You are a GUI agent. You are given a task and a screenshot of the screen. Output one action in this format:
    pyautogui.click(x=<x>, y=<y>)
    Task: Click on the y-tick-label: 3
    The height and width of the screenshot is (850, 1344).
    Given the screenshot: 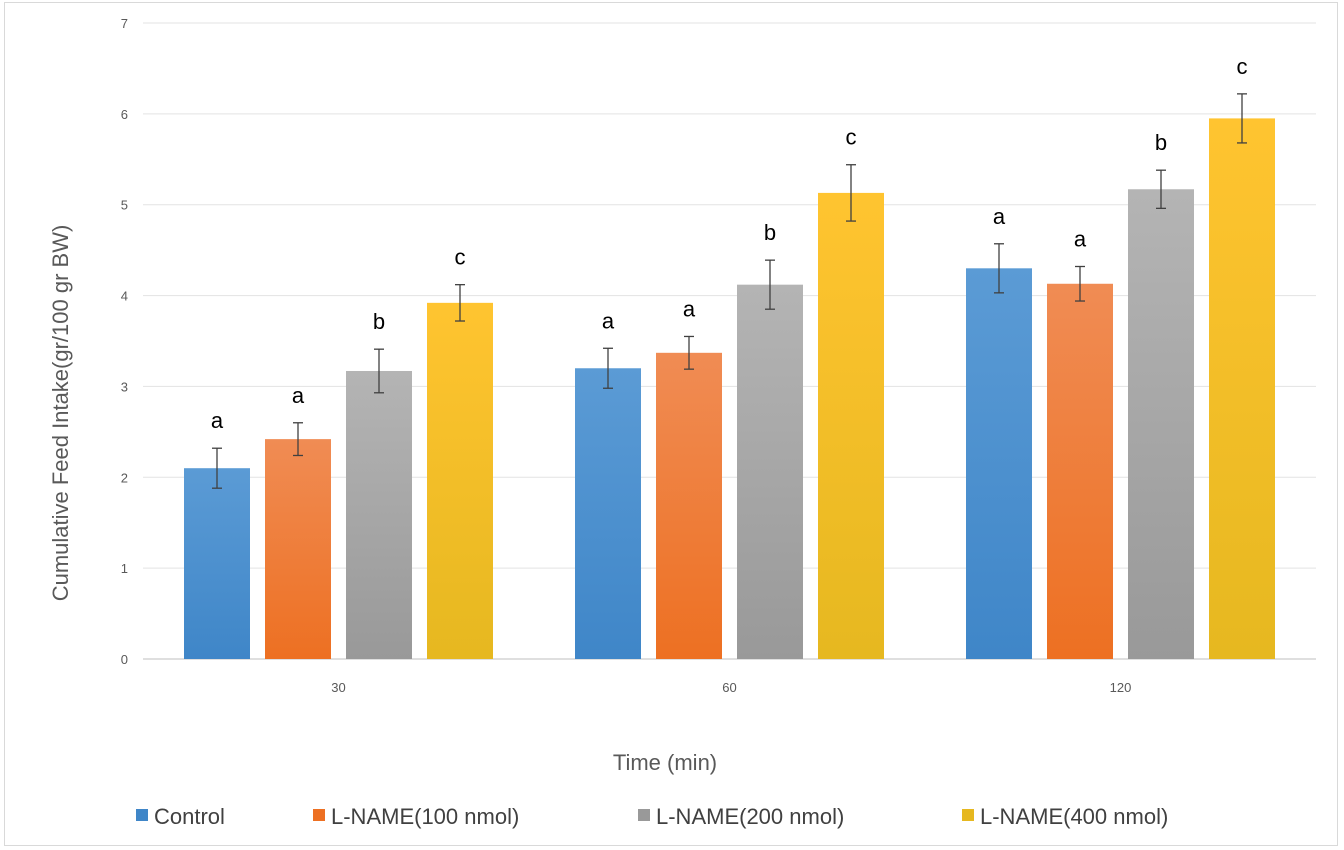 What is the action you would take?
    pyautogui.click(x=124, y=386)
    